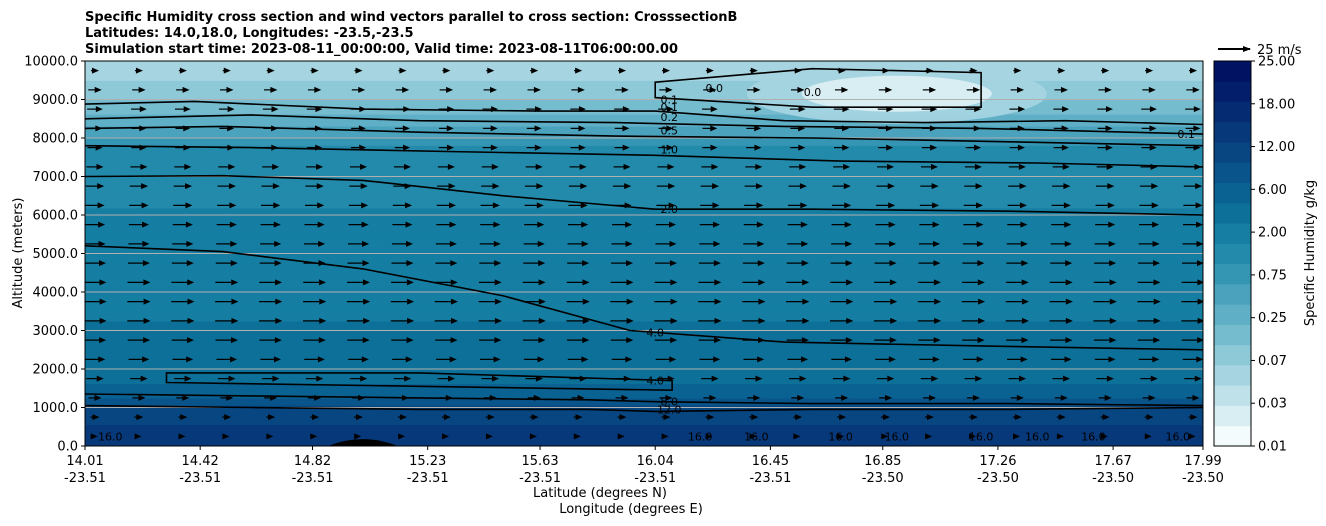  What do you see at coordinates (655, 381) in the screenshot?
I see `contour-label: 4.0` at bounding box center [655, 381].